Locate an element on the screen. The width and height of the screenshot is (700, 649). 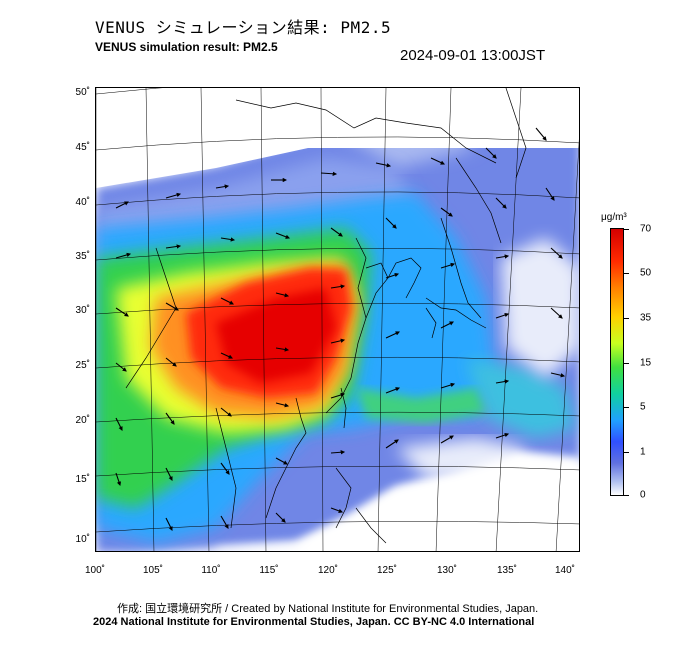
lon-label-135: 135˚ is located at coordinates (507, 570).